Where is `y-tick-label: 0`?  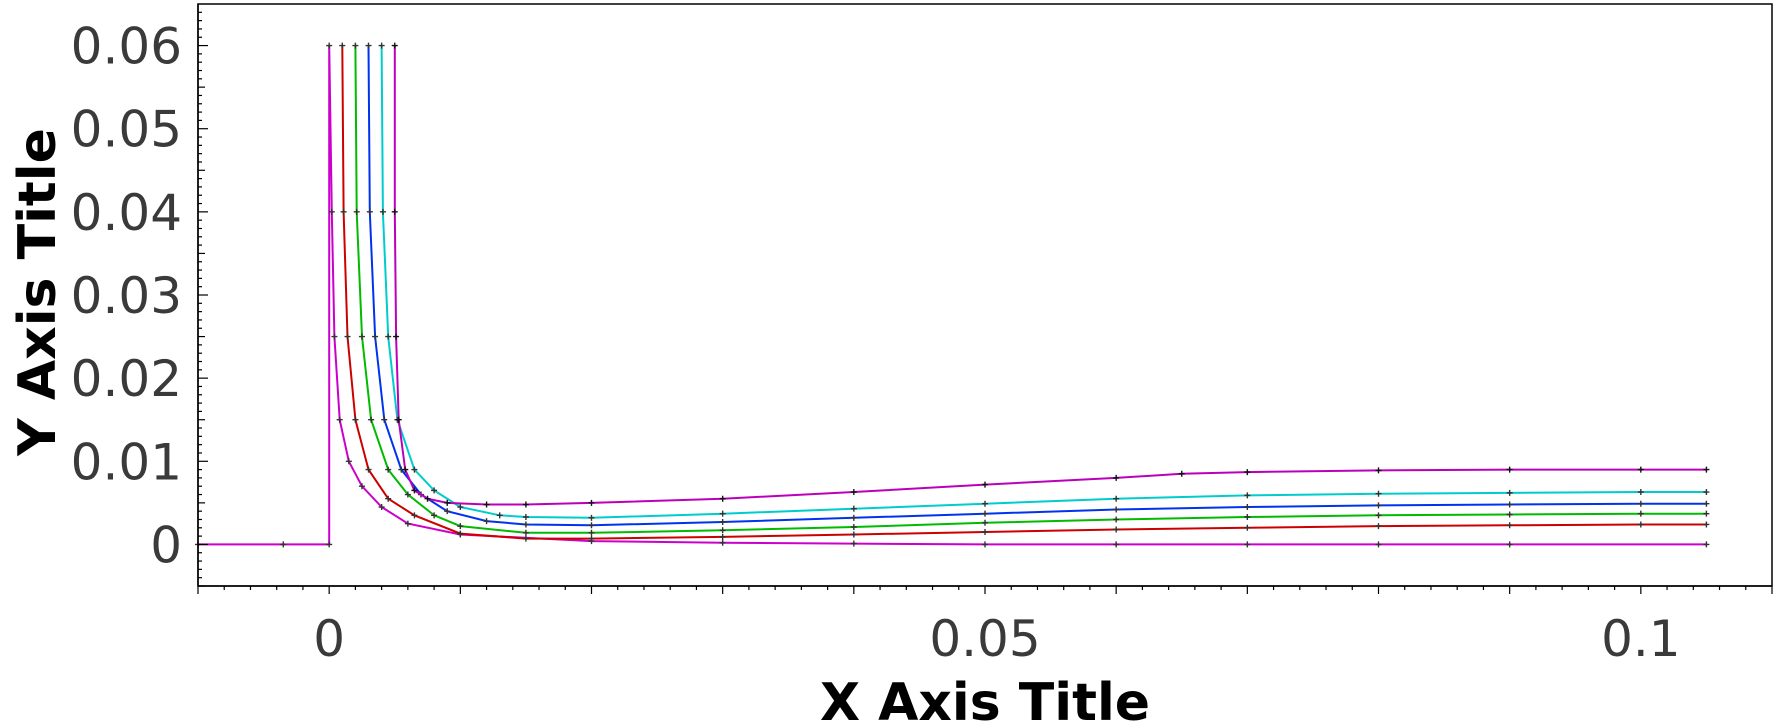
y-tick-label: 0 is located at coordinates (166, 545).